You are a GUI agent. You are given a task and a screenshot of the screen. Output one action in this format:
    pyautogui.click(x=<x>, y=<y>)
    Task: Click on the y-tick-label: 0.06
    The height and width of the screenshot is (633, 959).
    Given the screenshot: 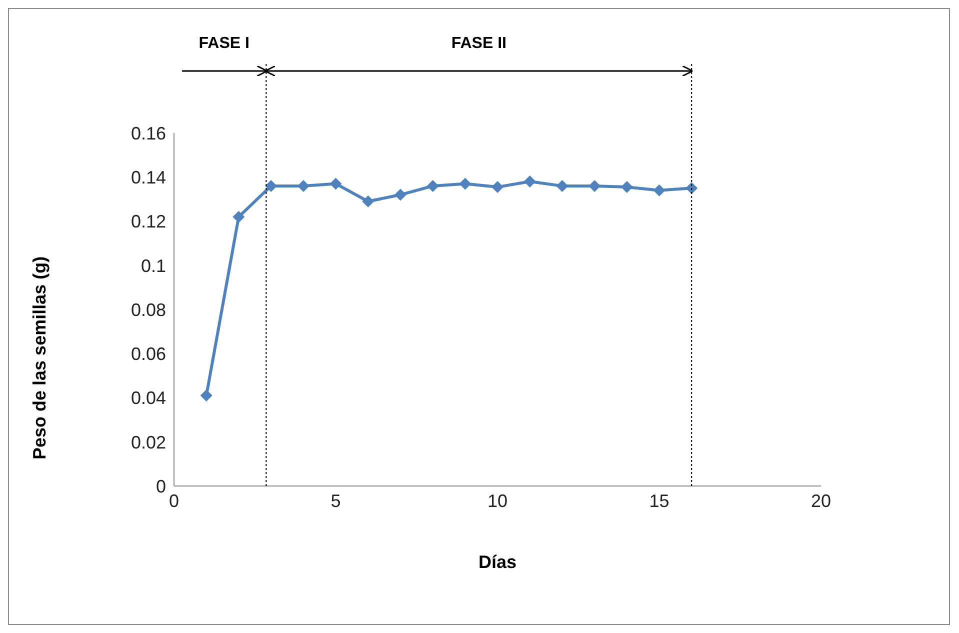 What is the action you would take?
    pyautogui.click(x=148, y=354)
    